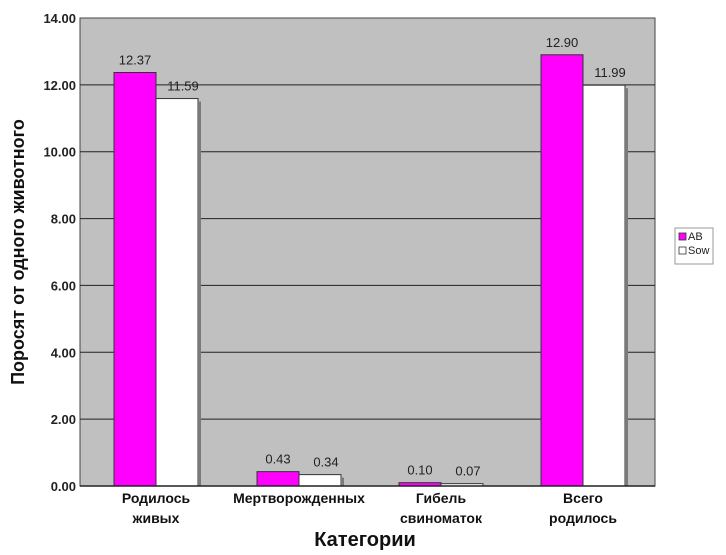 Image resolution: width=726 pixels, height=555 pixels. What do you see at coordinates (183, 86) in the screenshot?
I see `data-label: 11.59` at bounding box center [183, 86].